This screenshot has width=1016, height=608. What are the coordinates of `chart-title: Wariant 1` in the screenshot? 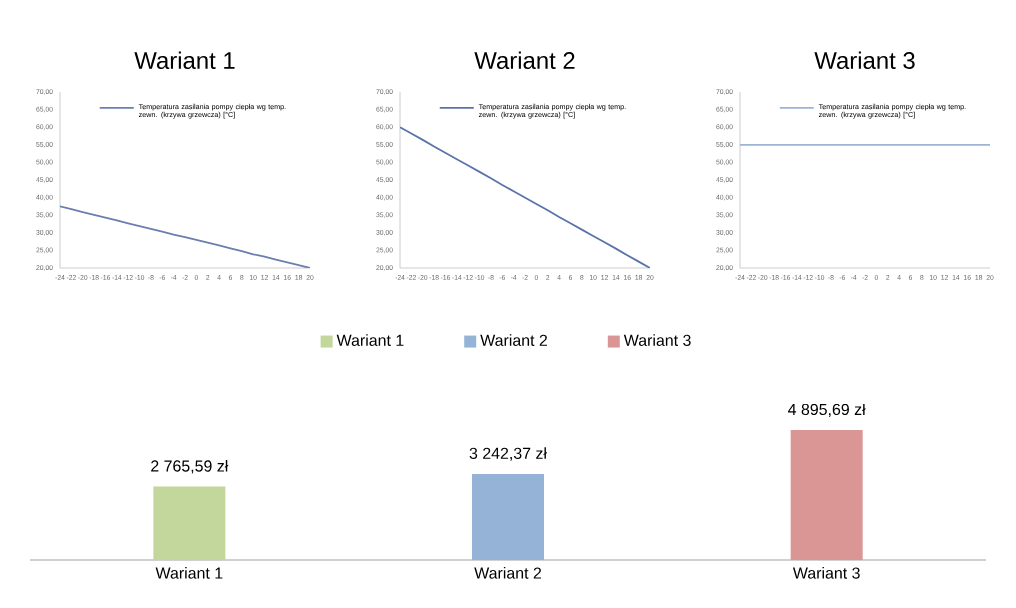 It's located at (184, 60).